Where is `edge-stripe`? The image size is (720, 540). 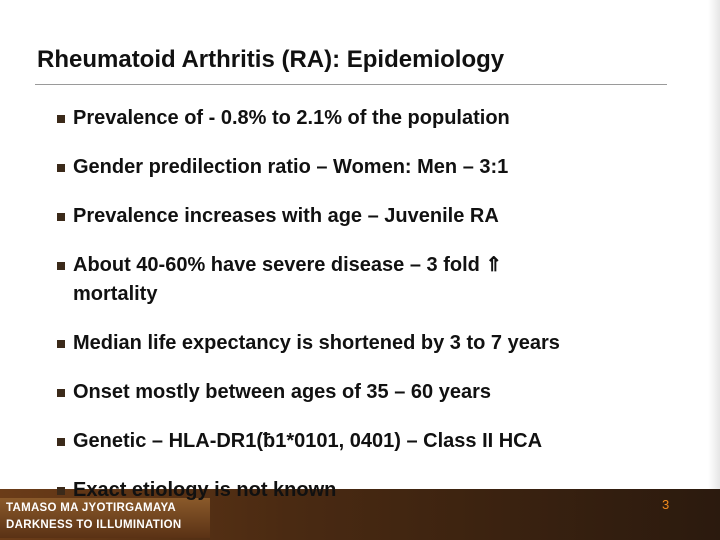
edge-stripe is located at coordinates (714, 270).